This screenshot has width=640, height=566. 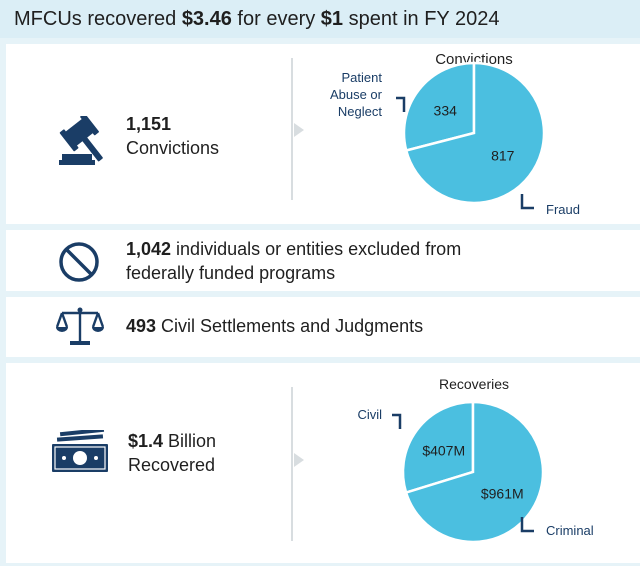 What do you see at coordinates (98, 19) in the screenshot?
I see `title-pre: MFCUs recovered` at bounding box center [98, 19].